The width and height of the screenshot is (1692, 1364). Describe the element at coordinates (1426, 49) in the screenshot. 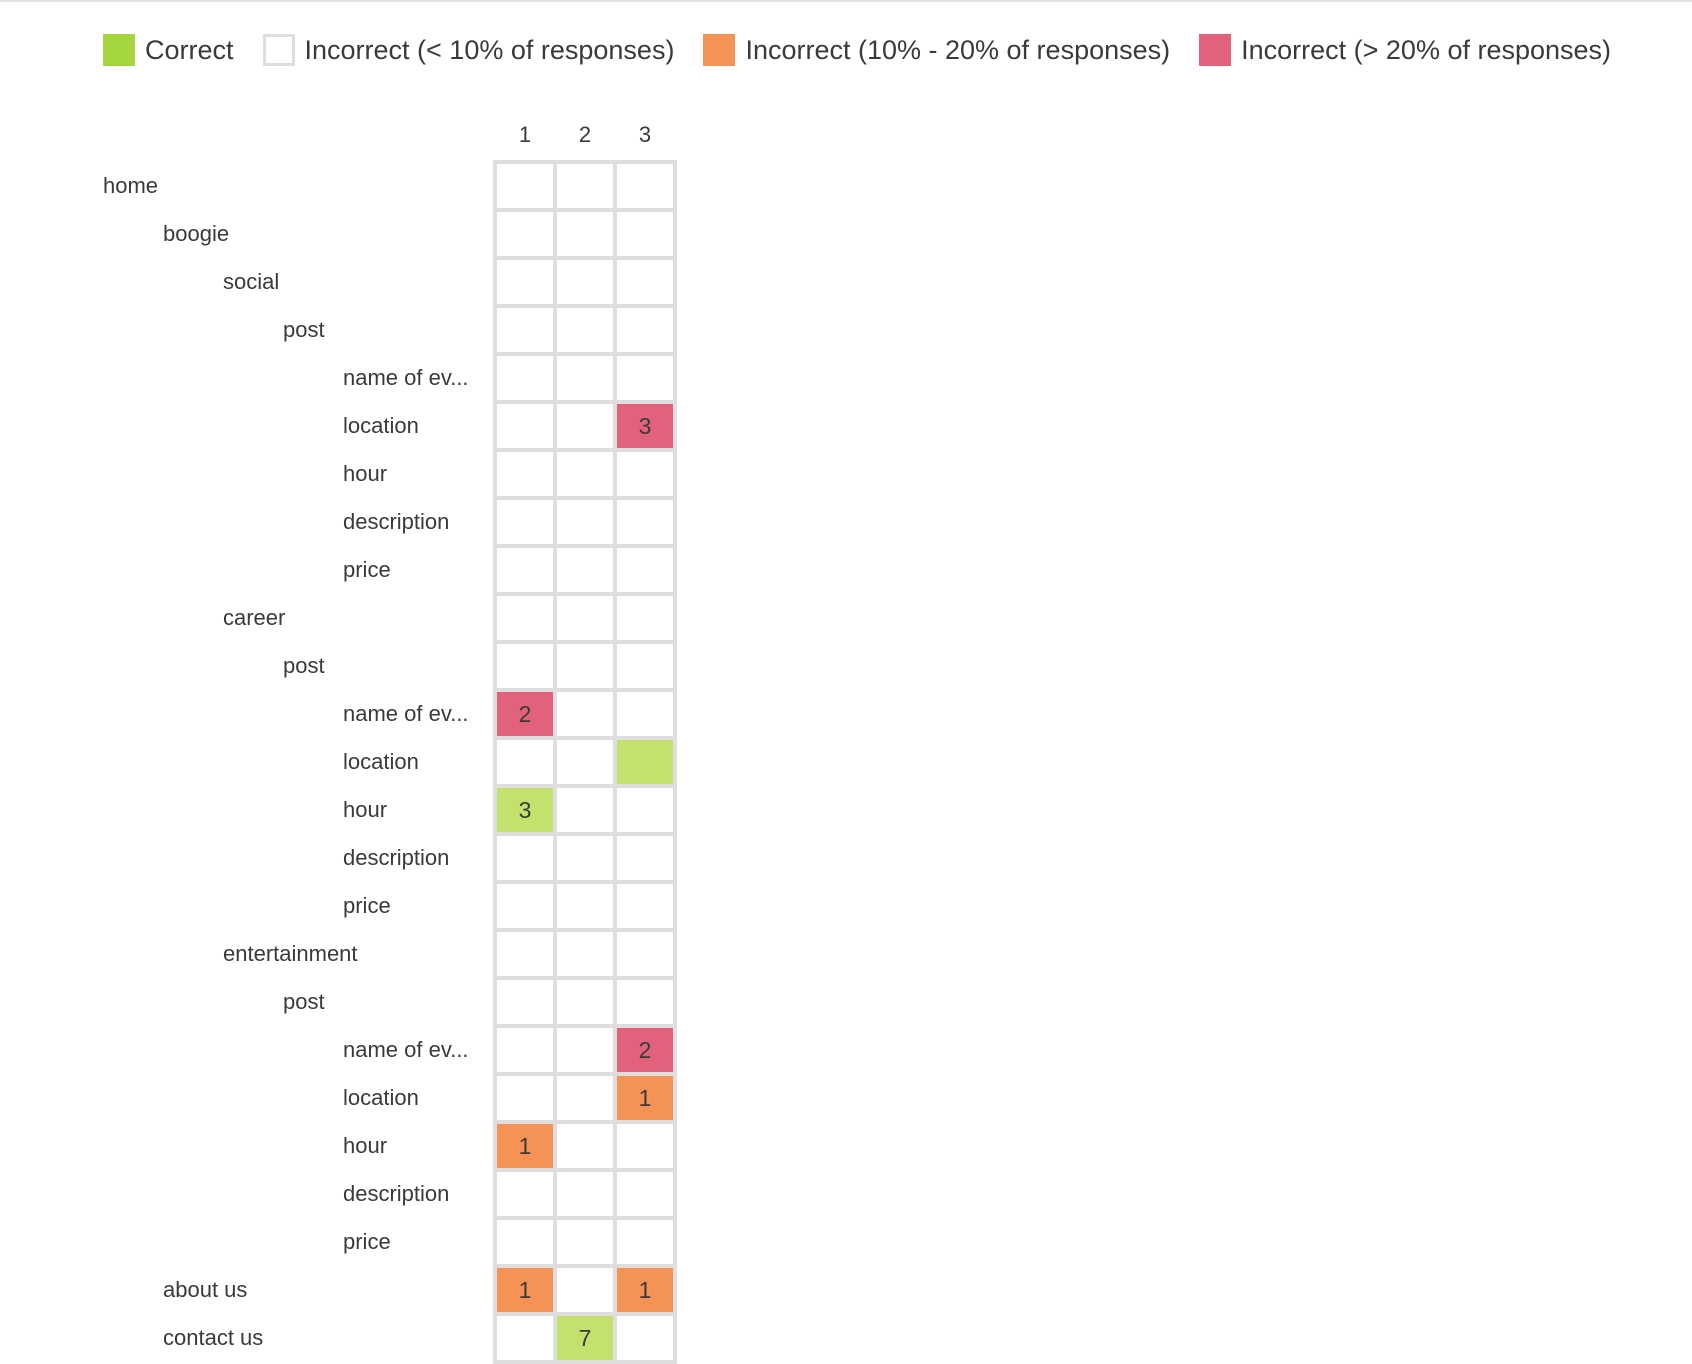

I see `legend-label-incorrect-high: Incorrect (> 20% of responses)` at that location.